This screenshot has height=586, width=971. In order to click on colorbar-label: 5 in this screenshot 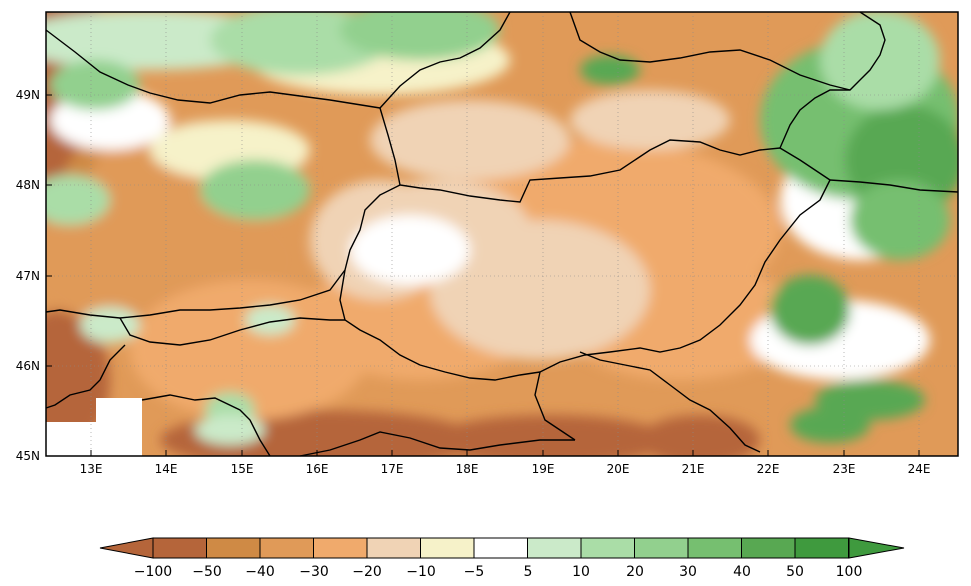, I will do `click(528, 572)`.